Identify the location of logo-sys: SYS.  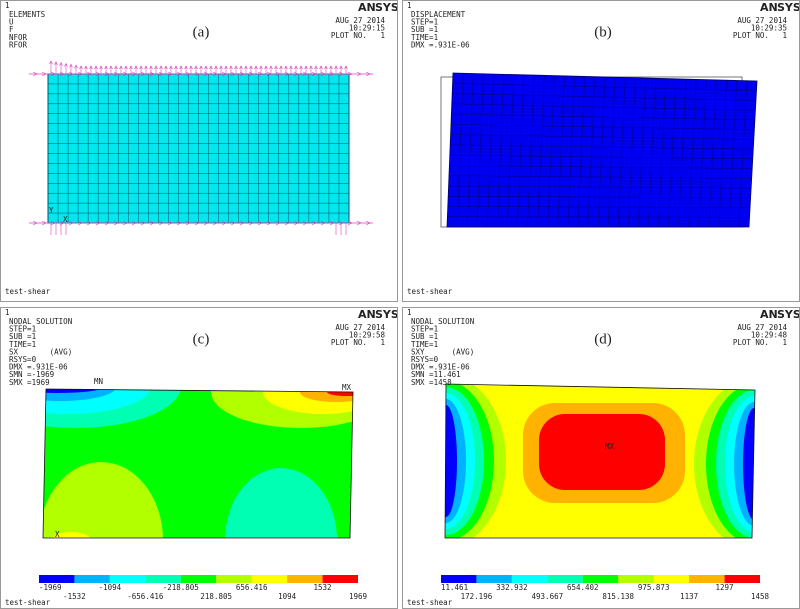
(788, 7).